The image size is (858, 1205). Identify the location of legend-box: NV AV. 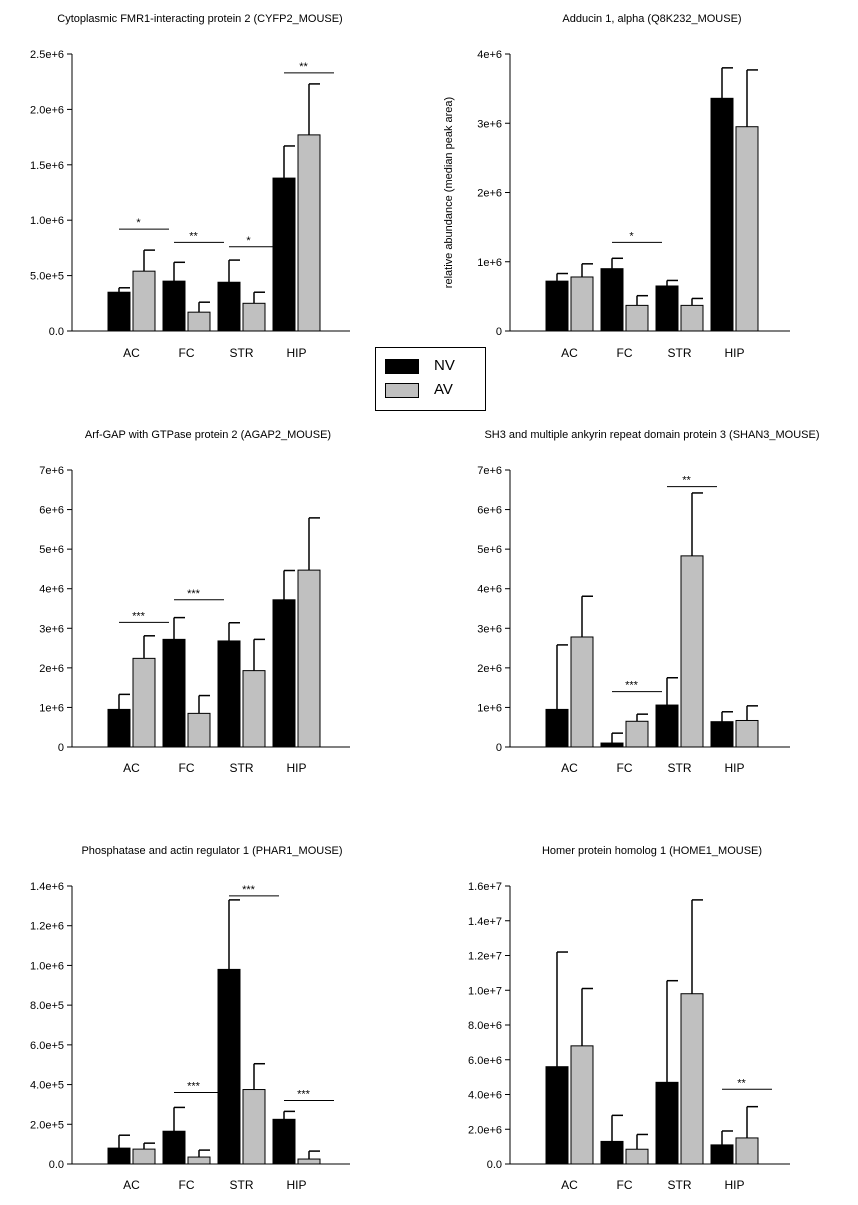
(430, 379).